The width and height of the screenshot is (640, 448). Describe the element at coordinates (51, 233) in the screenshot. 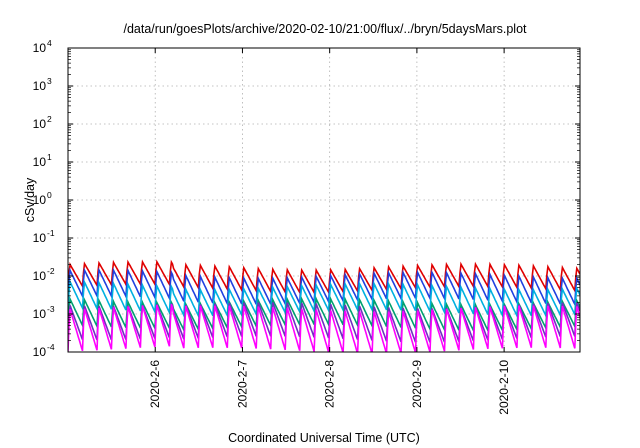

I see `y-tick-exponent: -1` at that location.